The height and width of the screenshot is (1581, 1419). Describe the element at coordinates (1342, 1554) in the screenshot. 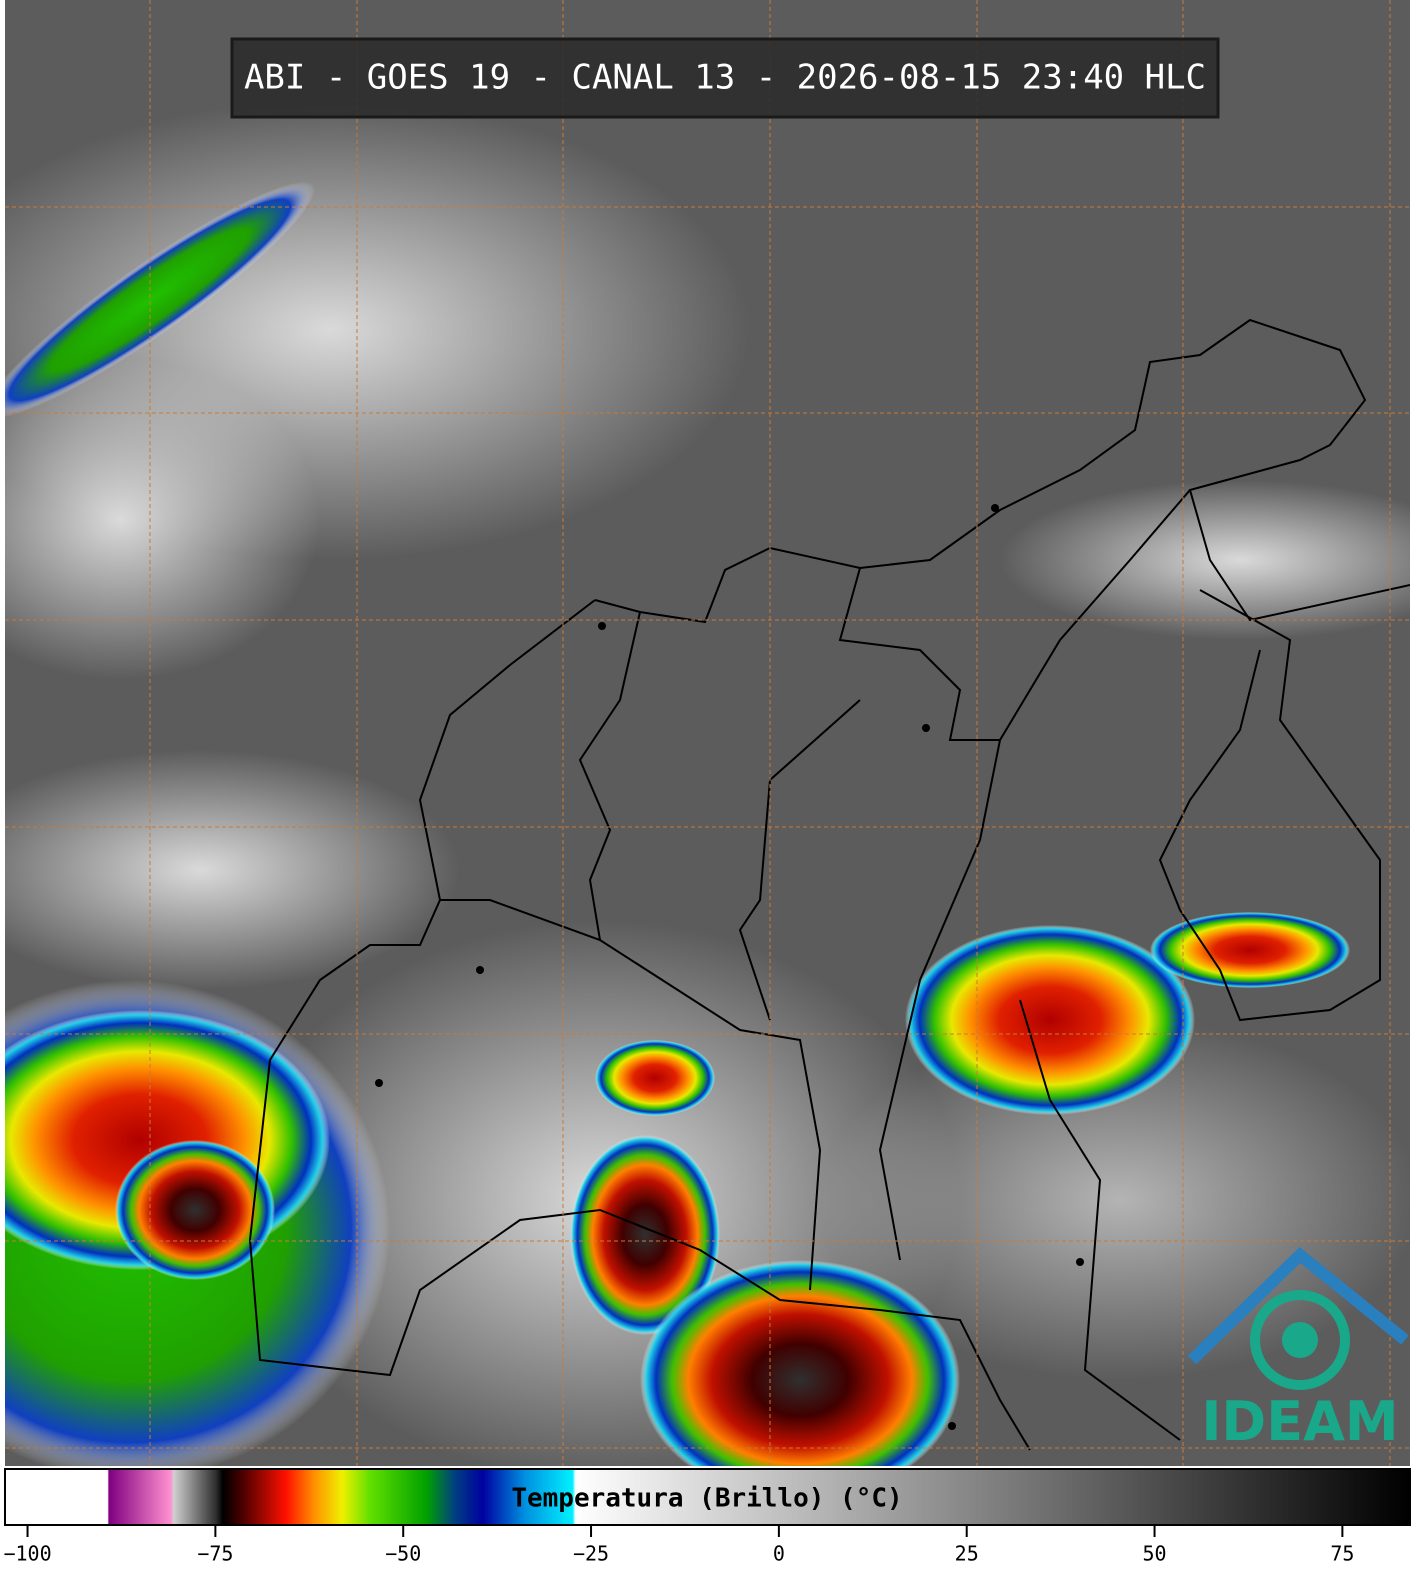

I see `colorbar-tick-label: 75` at that location.